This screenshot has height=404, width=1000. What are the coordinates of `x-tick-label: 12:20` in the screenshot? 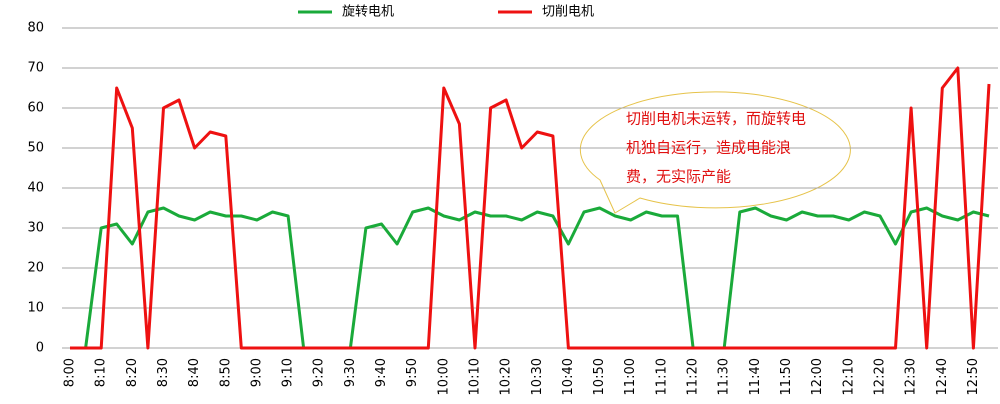 It's located at (879, 376).